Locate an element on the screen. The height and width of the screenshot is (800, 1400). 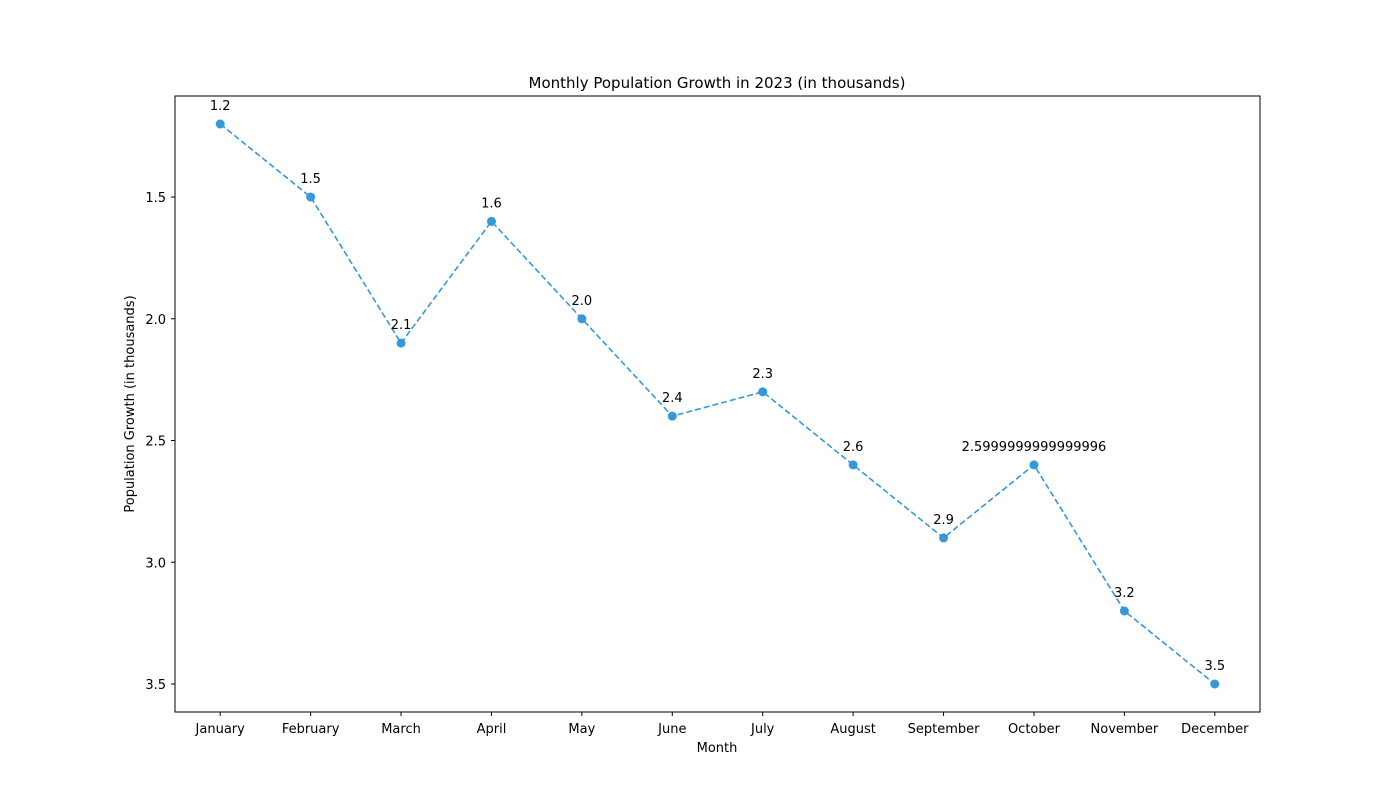
data-label: 2.0 is located at coordinates (582, 301).